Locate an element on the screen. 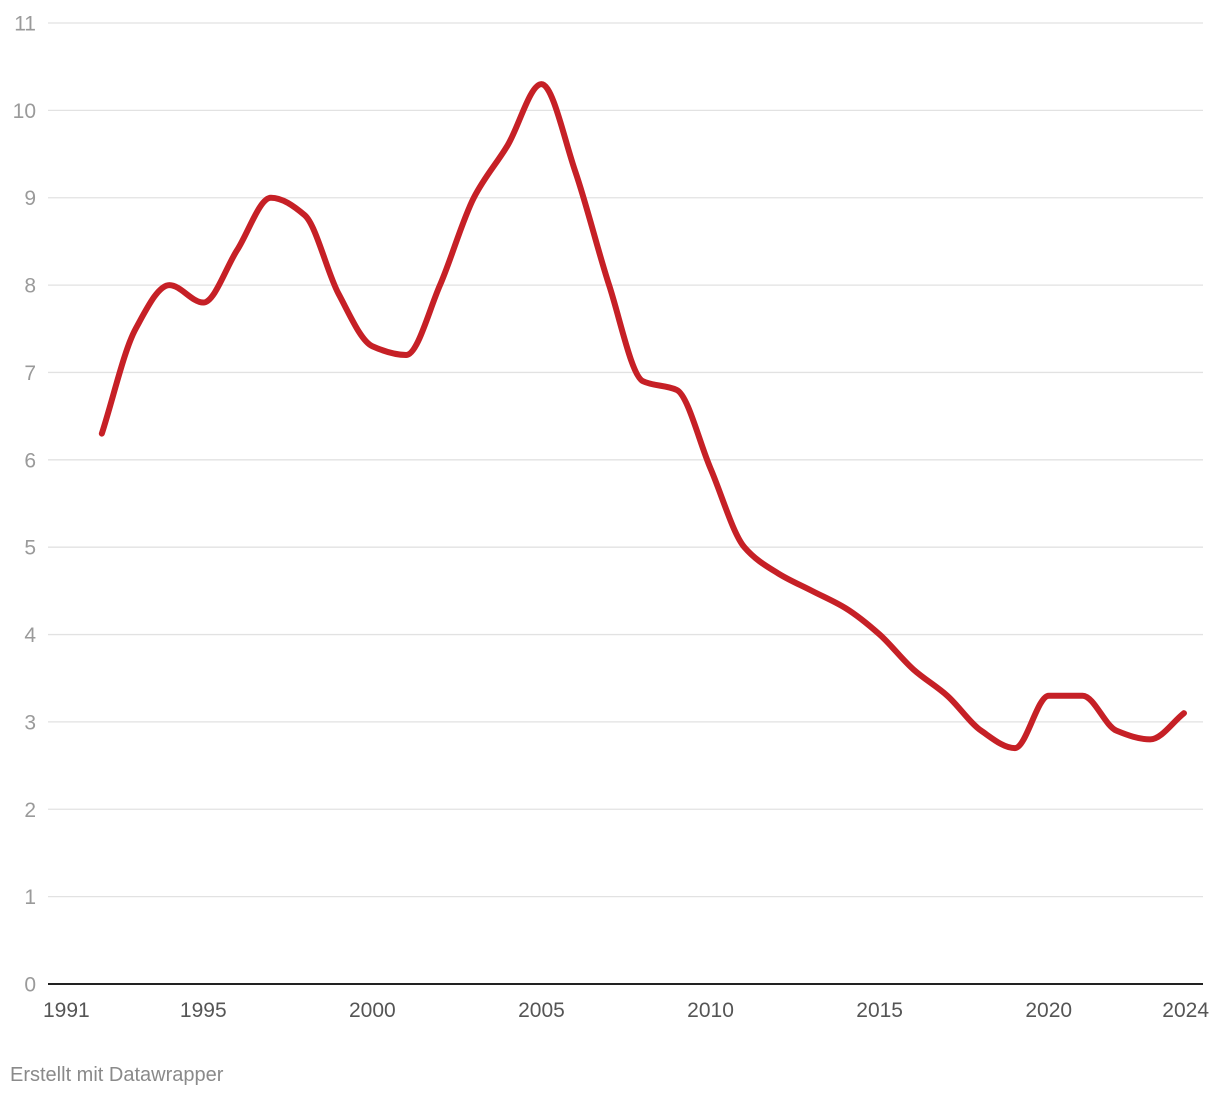 This screenshot has height=1100, width=1220. y-tick-label-9: 9 is located at coordinates (30, 198).